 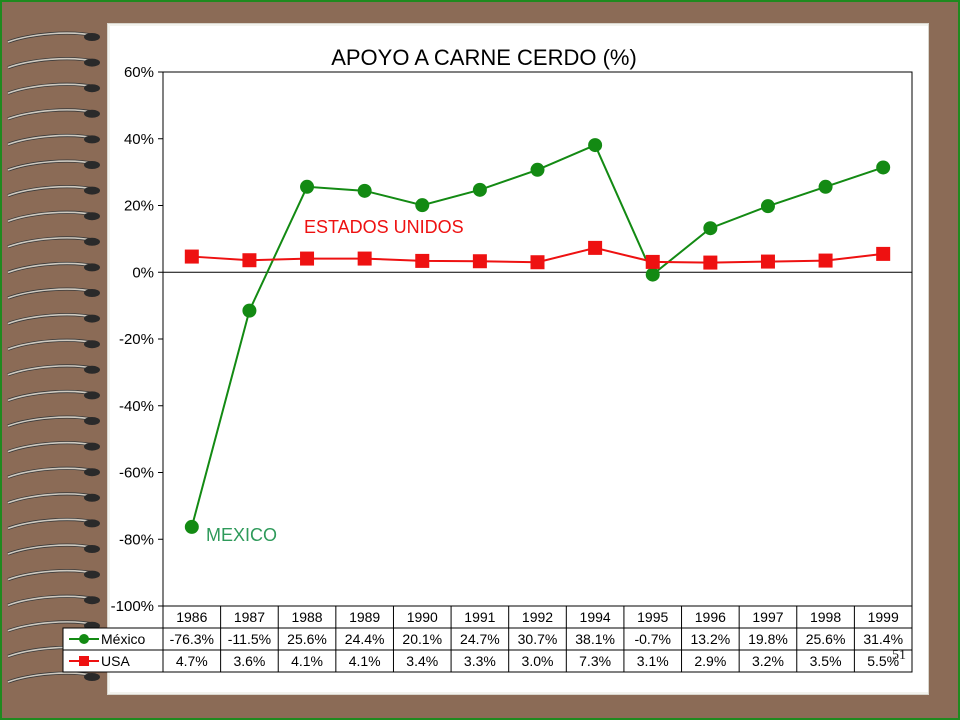 What do you see at coordinates (422, 617) in the screenshot?
I see `x-tick-label: 1990` at bounding box center [422, 617].